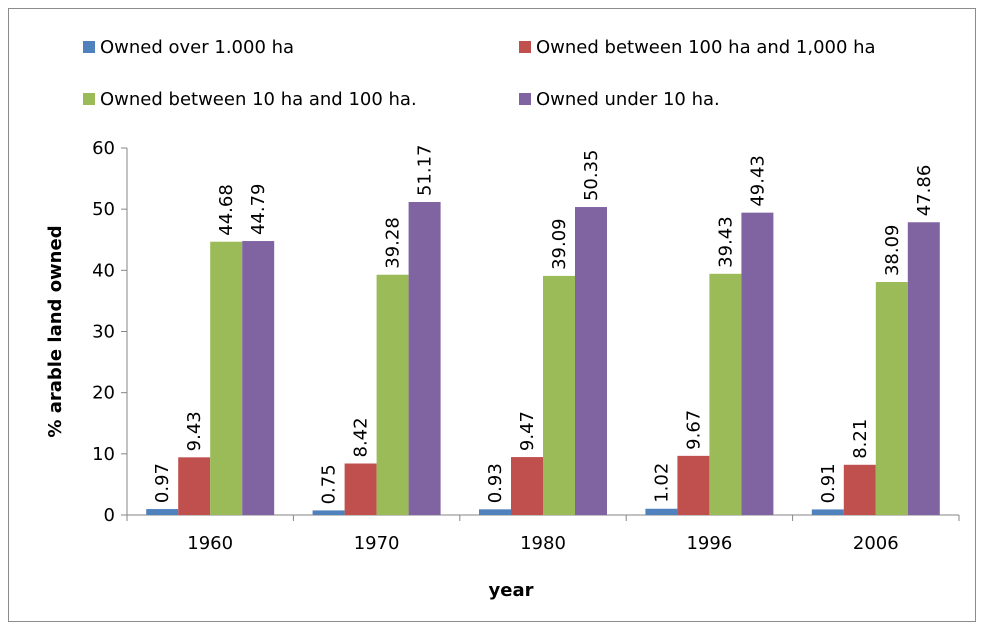 The image size is (987, 630). What do you see at coordinates (393, 243) in the screenshot?
I see `data-label-owned-between-10-ha-and-100-ha-1970: 39.28` at bounding box center [393, 243].